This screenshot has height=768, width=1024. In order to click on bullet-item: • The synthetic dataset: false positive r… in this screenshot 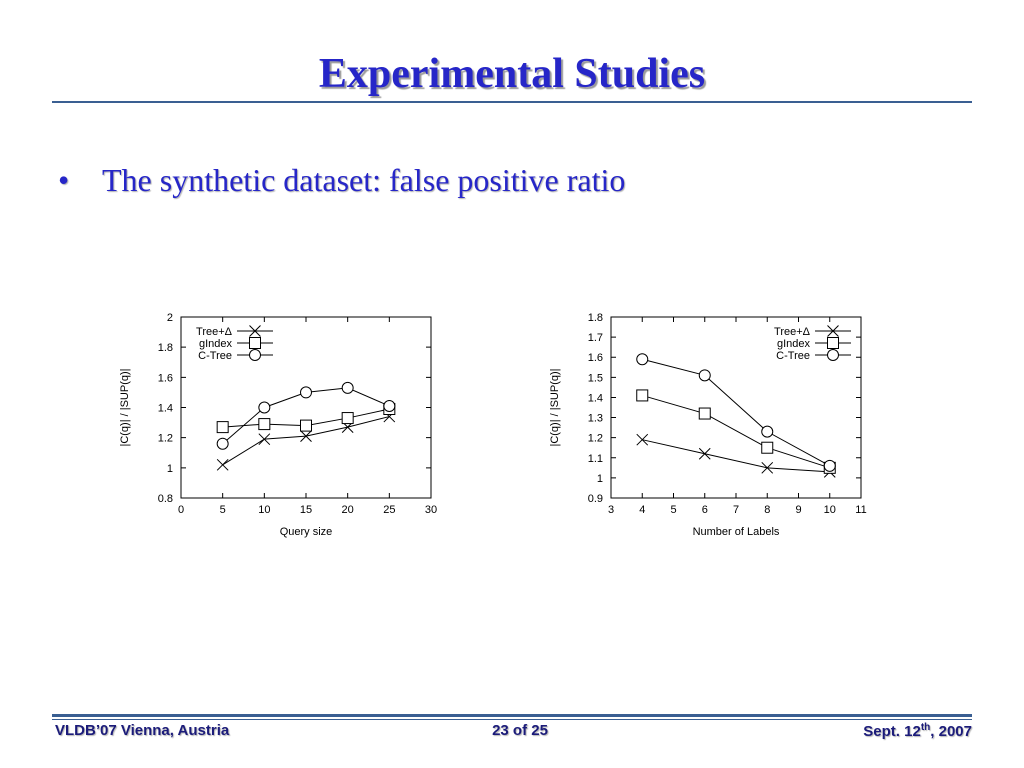, I will do `click(341, 180)`.